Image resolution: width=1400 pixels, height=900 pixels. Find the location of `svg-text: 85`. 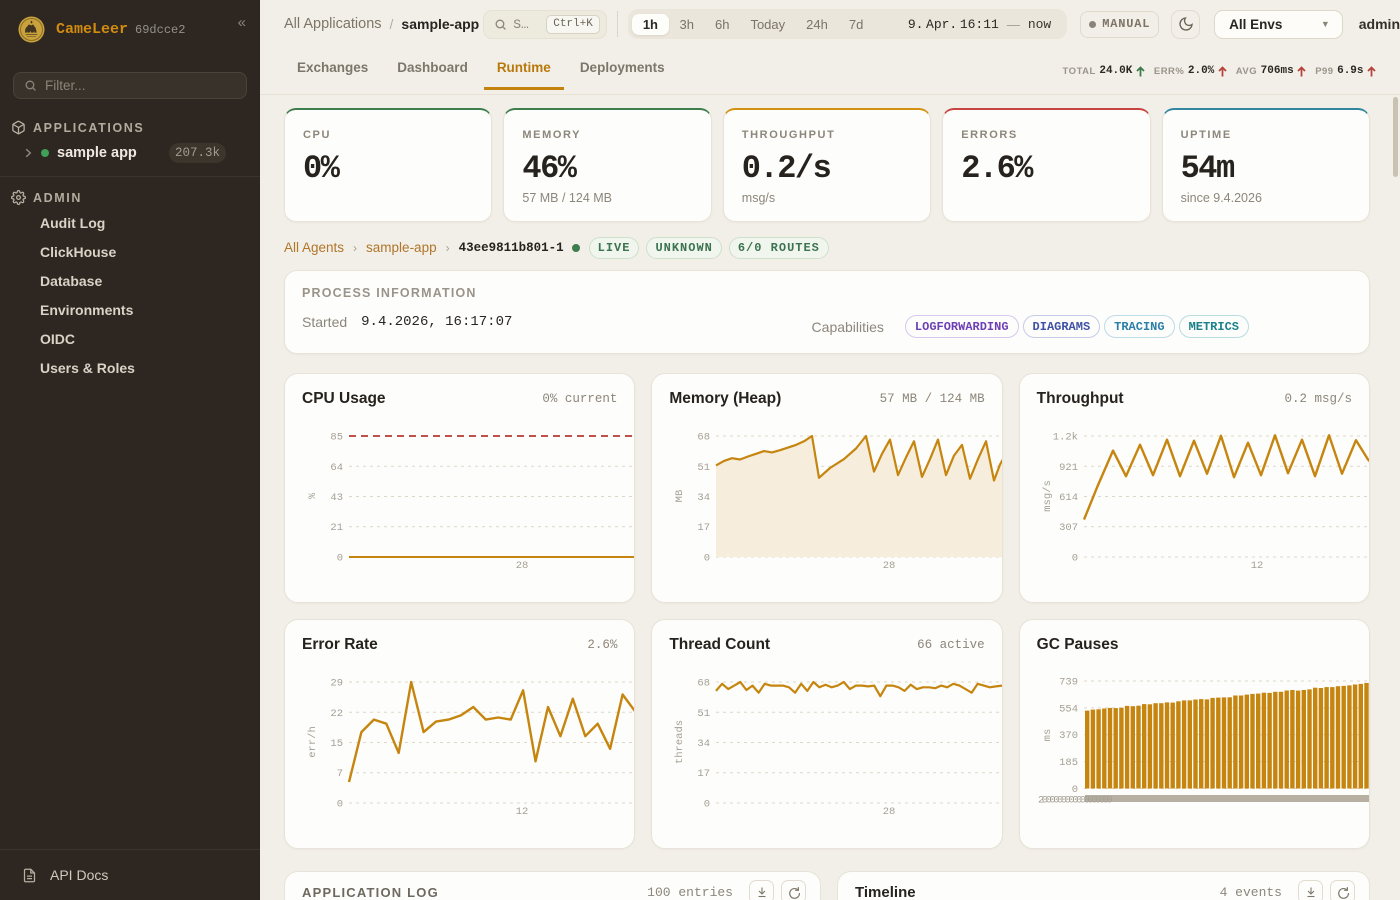

svg-text: 85 is located at coordinates (336, 438).